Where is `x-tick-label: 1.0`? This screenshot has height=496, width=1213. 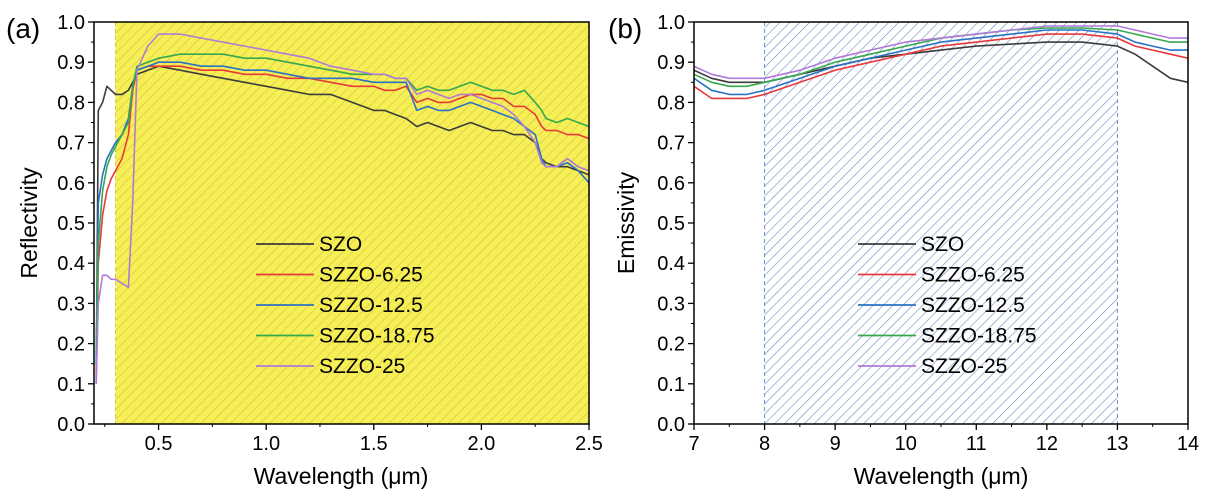 x-tick-label: 1.0 is located at coordinates (266, 444).